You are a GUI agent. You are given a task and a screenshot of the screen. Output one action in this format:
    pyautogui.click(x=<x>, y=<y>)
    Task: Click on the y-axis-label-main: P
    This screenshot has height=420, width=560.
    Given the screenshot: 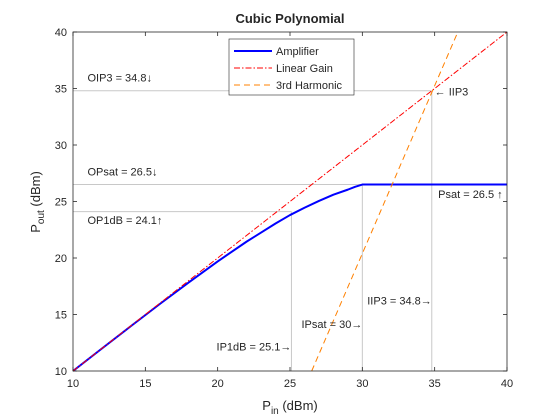 What is the action you would take?
    pyautogui.click(x=35, y=228)
    